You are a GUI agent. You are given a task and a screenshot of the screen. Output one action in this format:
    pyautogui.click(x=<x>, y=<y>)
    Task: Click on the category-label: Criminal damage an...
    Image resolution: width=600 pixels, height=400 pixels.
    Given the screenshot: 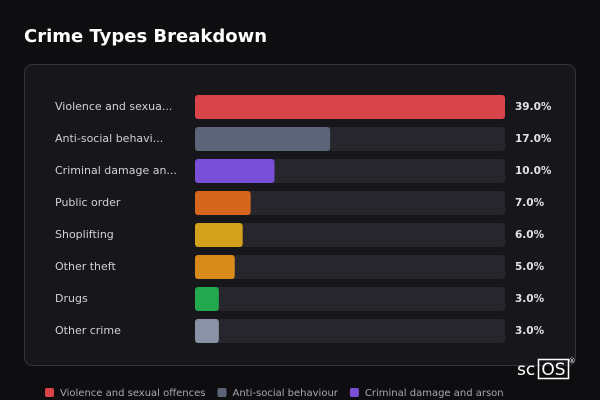 What is the action you would take?
    pyautogui.click(x=116, y=170)
    